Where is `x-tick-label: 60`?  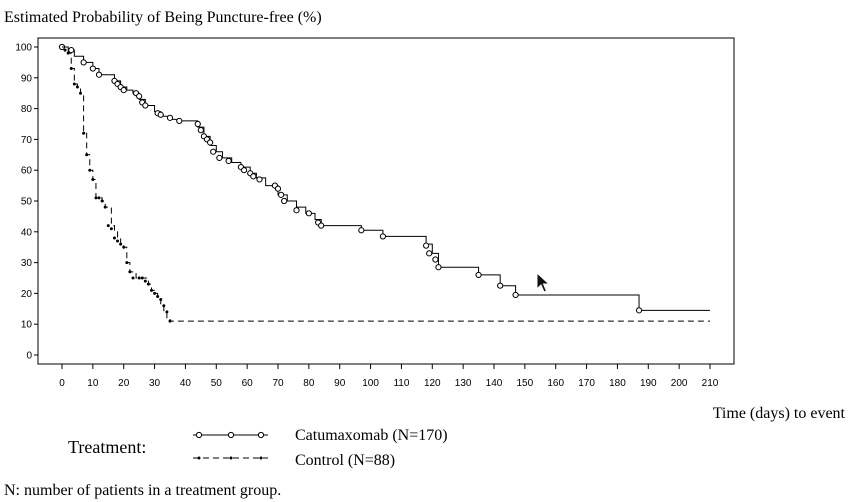 x-tick-label: 60 is located at coordinates (248, 383).